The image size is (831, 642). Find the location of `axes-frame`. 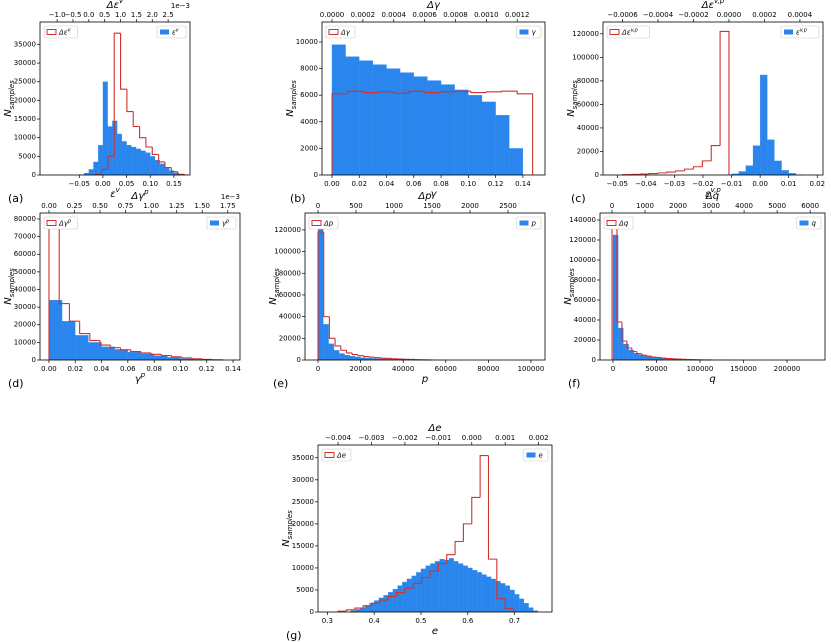

axes-frame is located at coordinates (712, 286).